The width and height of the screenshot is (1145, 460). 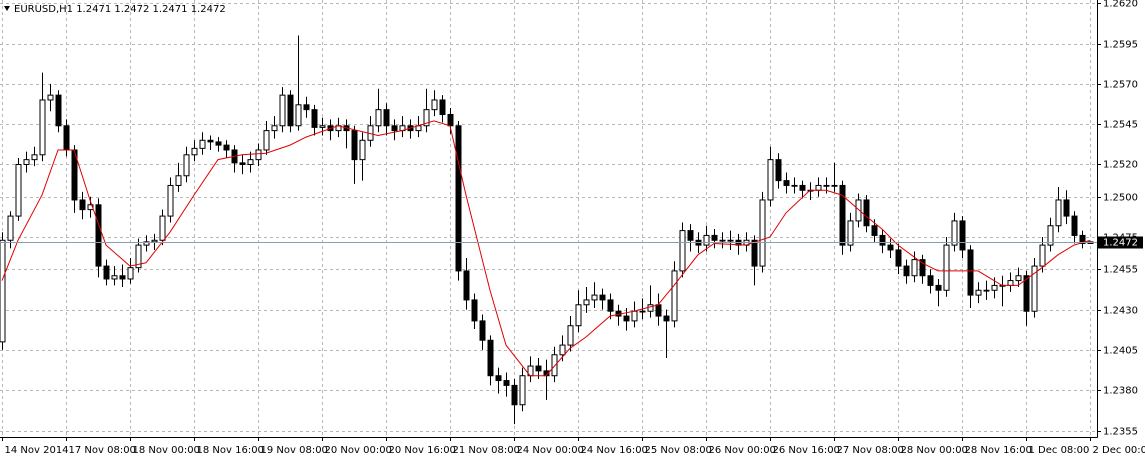 What do you see at coordinates (1120, 351) in the screenshot?
I see `y-tick-label: 1.2405` at bounding box center [1120, 351].